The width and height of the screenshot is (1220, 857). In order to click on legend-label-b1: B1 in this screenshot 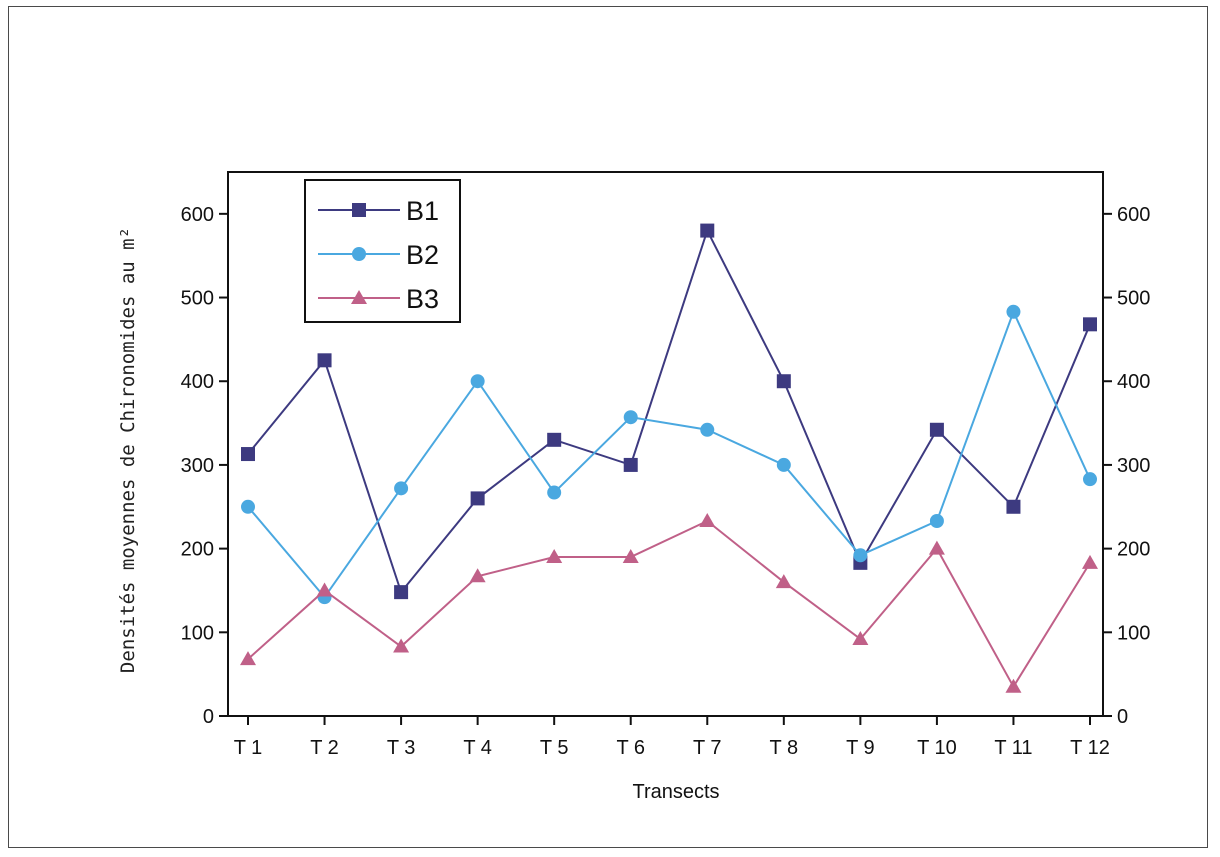, I will do `click(422, 211)`.